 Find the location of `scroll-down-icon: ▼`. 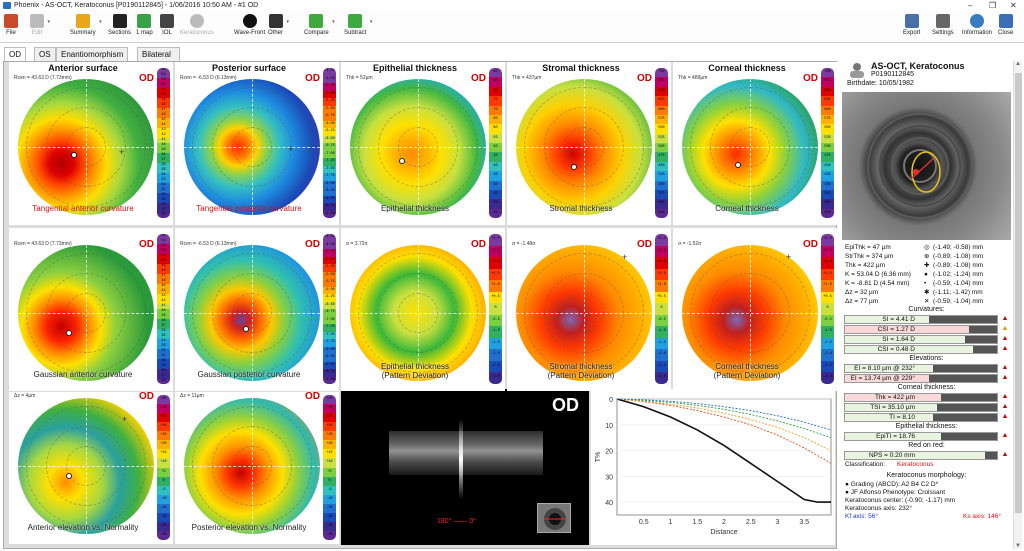

scroll-down-icon: ▼ is located at coordinates (1018, 546).